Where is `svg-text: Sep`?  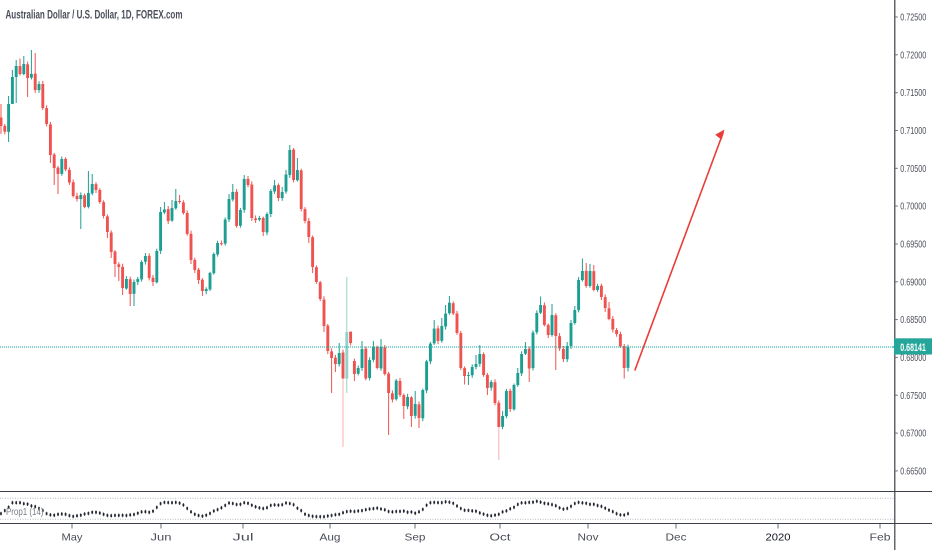
svg-text: Sep is located at coordinates (415, 538).